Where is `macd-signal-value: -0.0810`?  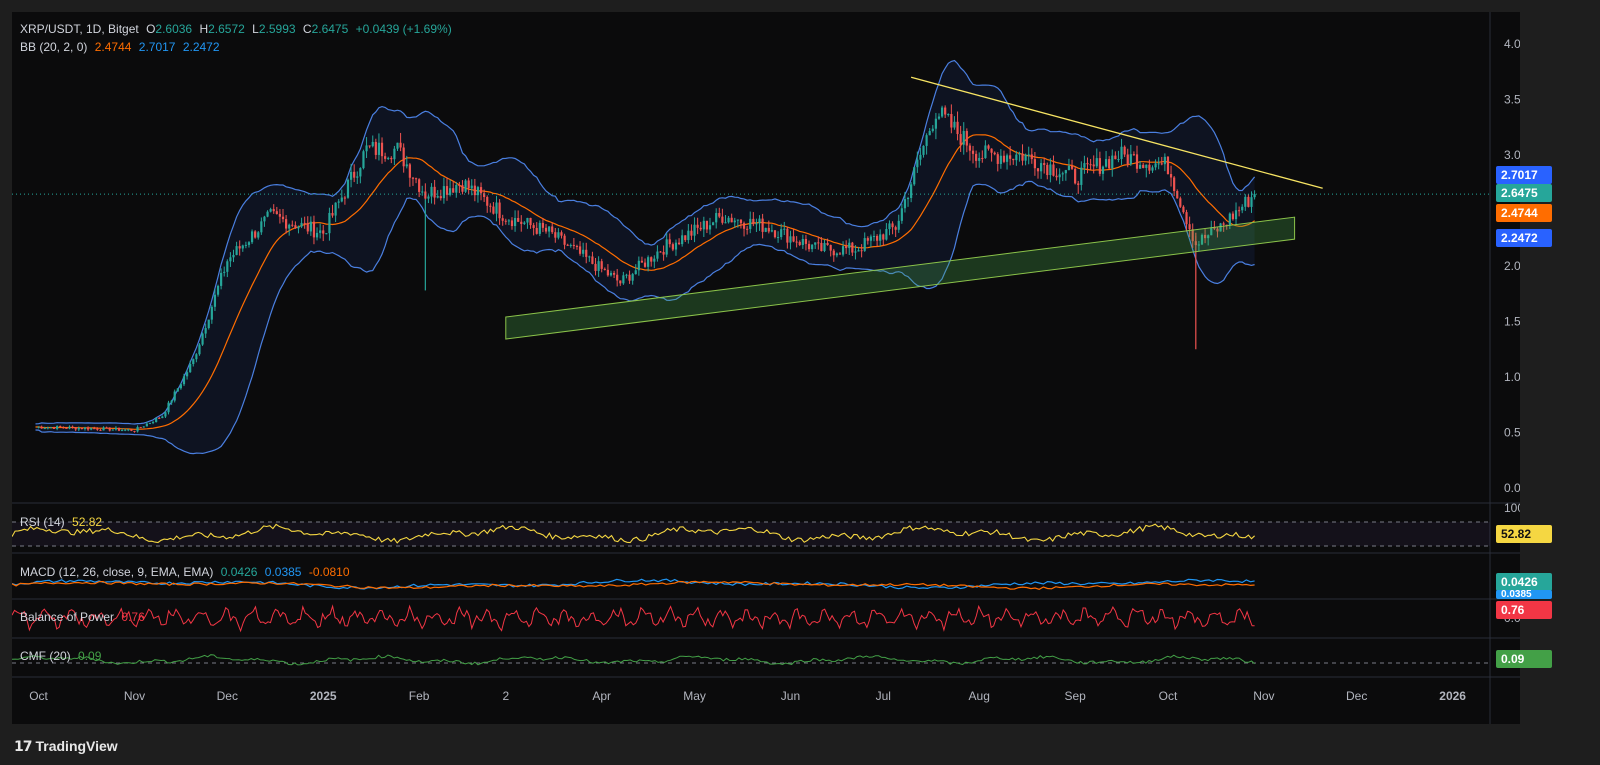 macd-signal-value: -0.0810 is located at coordinates (329, 572).